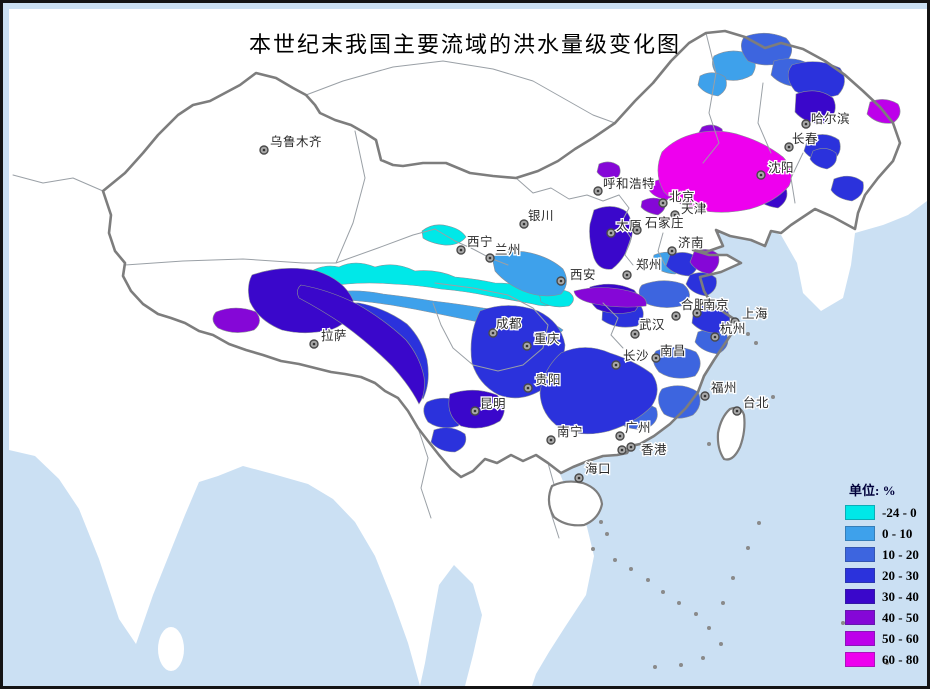 The image size is (930, 689). Describe the element at coordinates (900, 554) in the screenshot. I see `legend-range-label: 10 - 20` at that location.